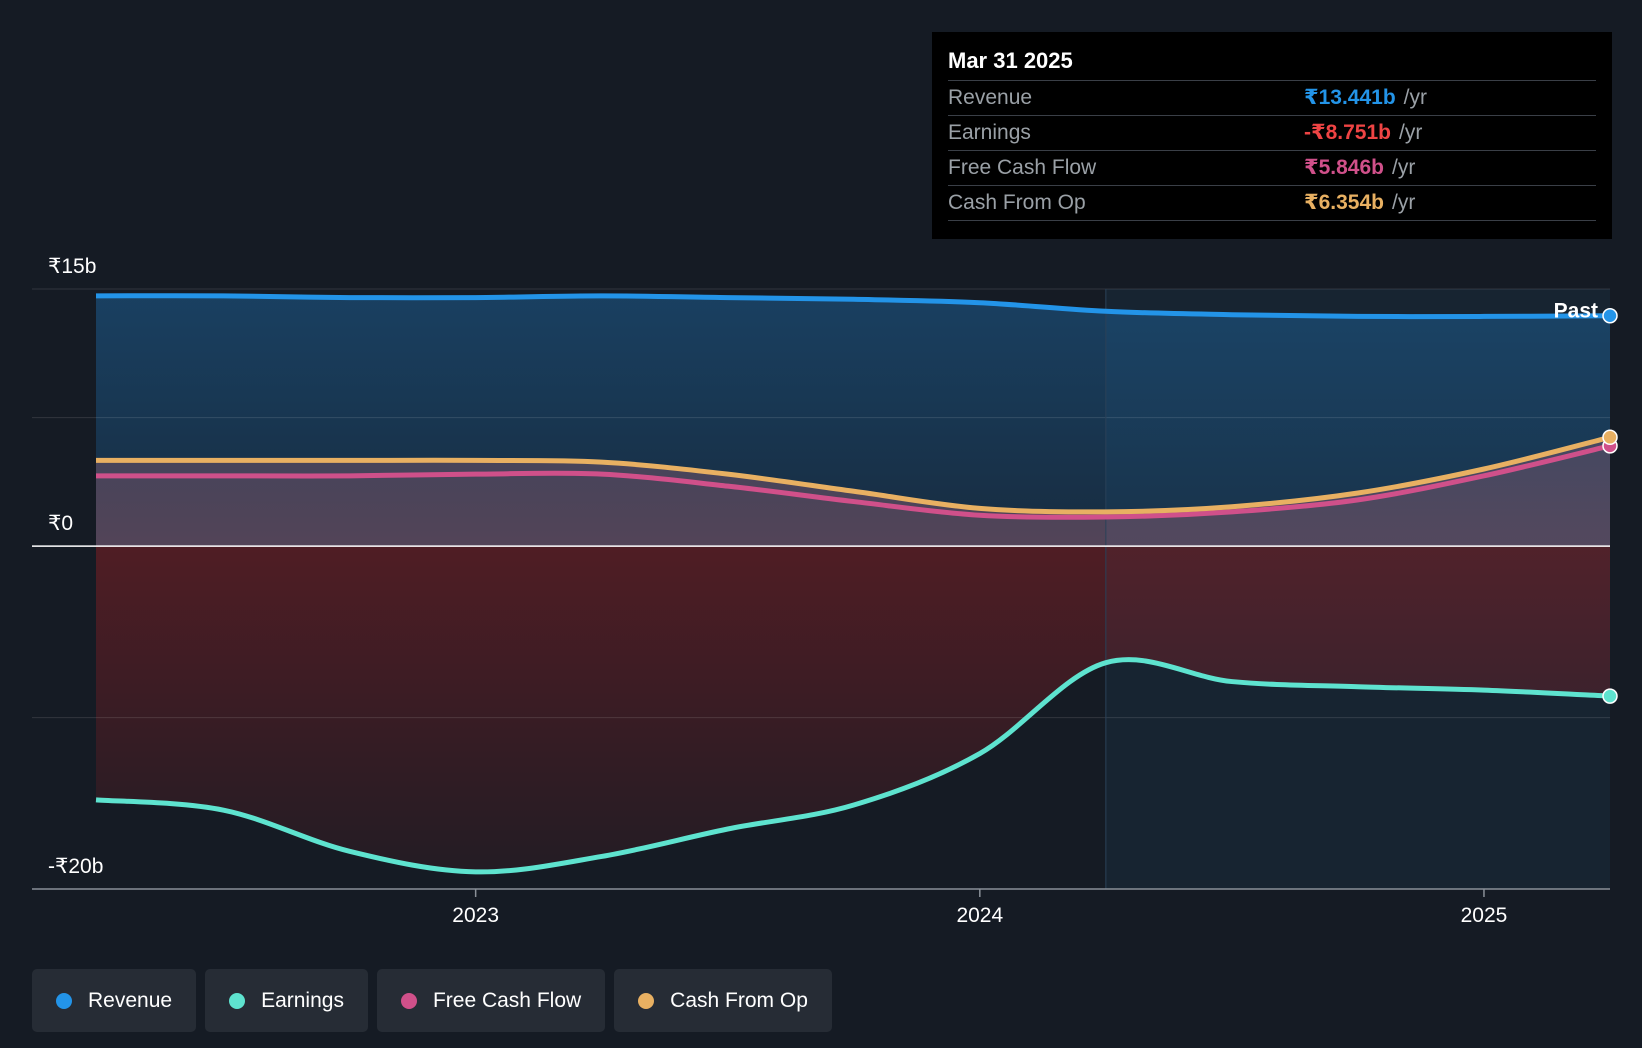 The image size is (1642, 1048). Describe the element at coordinates (1610, 696) in the screenshot. I see `earnings-end-dot` at that location.